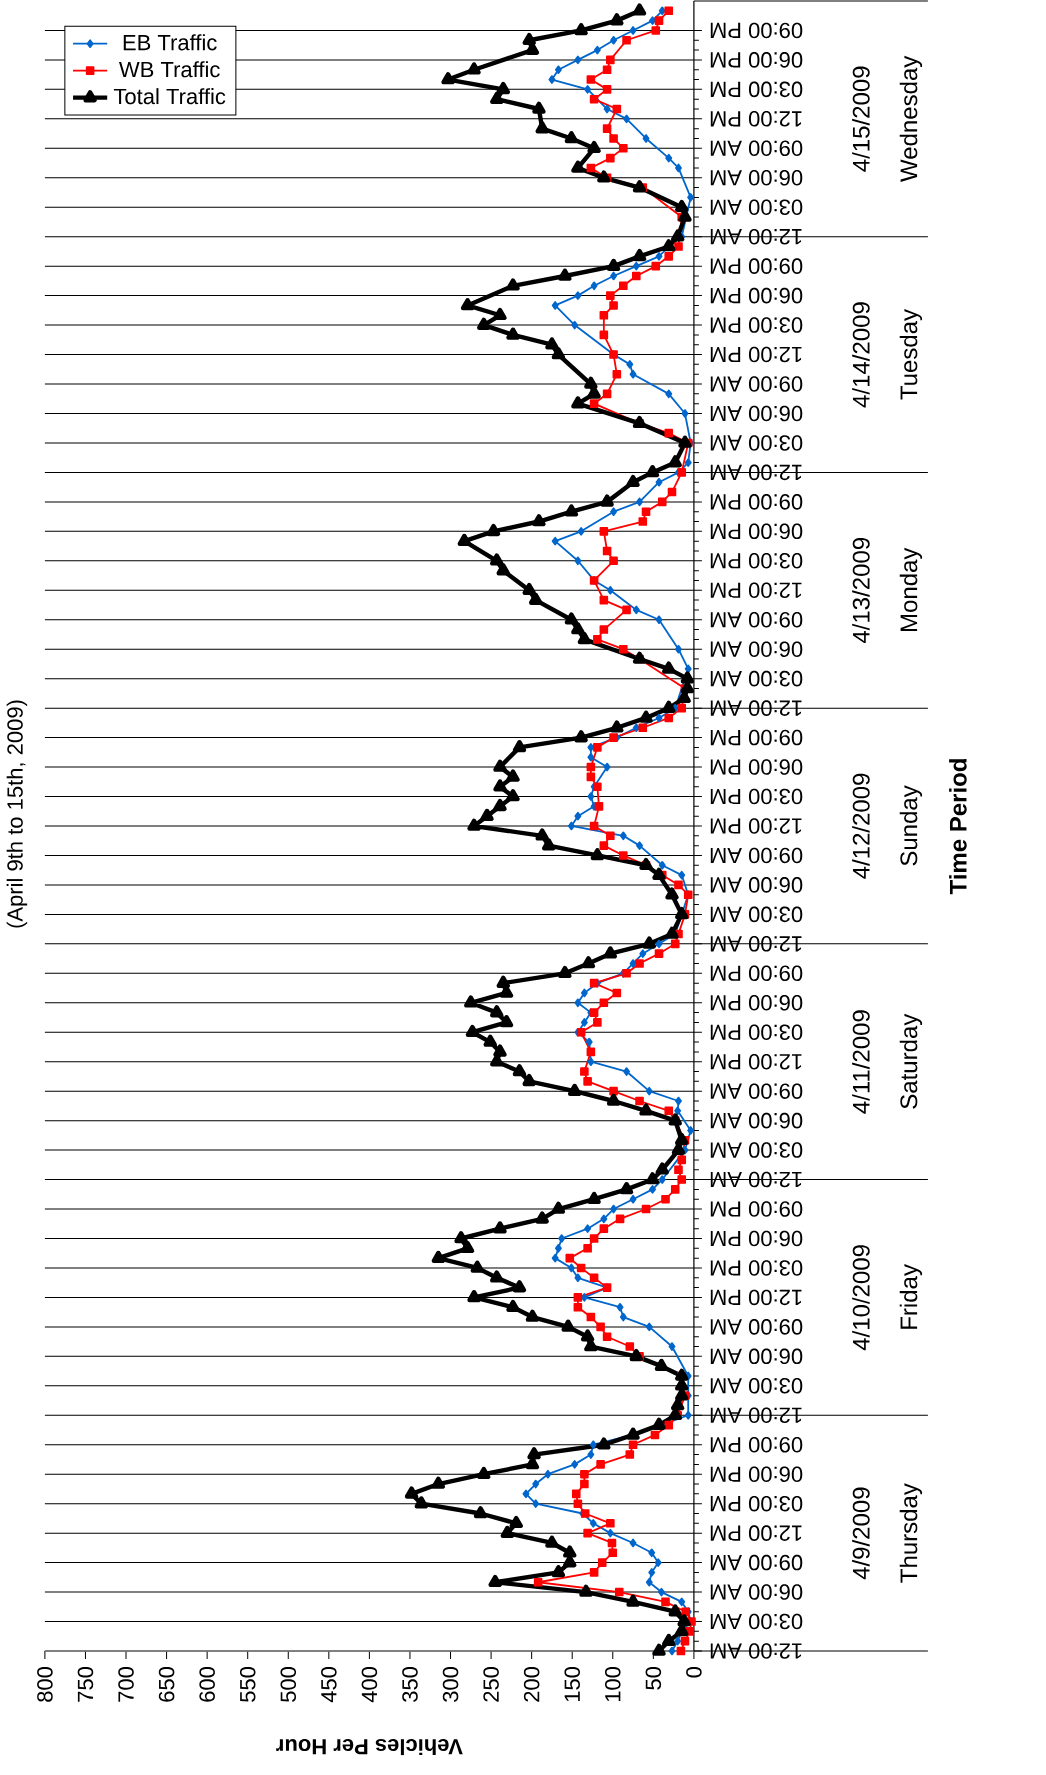 This screenshot has height=1775, width=1046. What do you see at coordinates (572, 1684) in the screenshot?
I see `x-tick-label: 150` at bounding box center [572, 1684].